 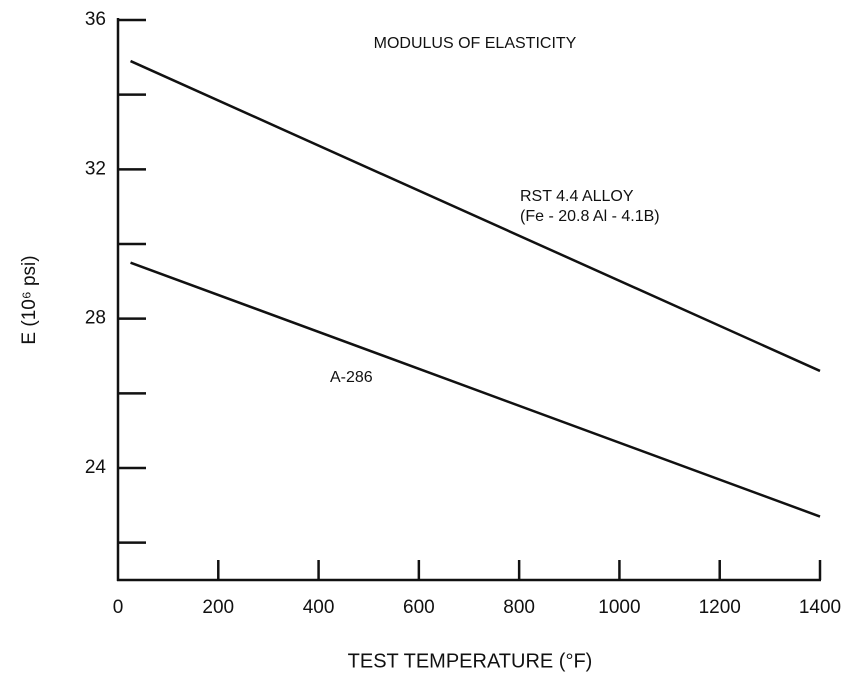 I want to click on x-tick-label: 0, so click(x=118, y=607).